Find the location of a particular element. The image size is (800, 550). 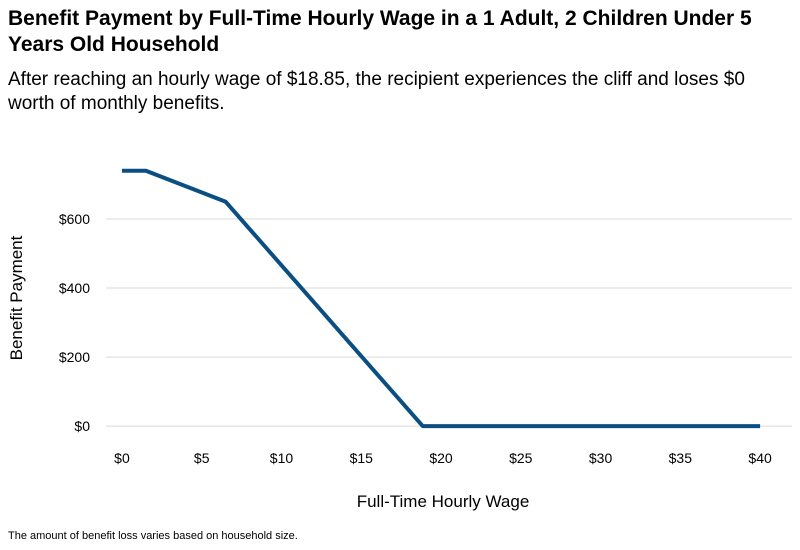

x-tick-label: $20 is located at coordinates (441, 458).